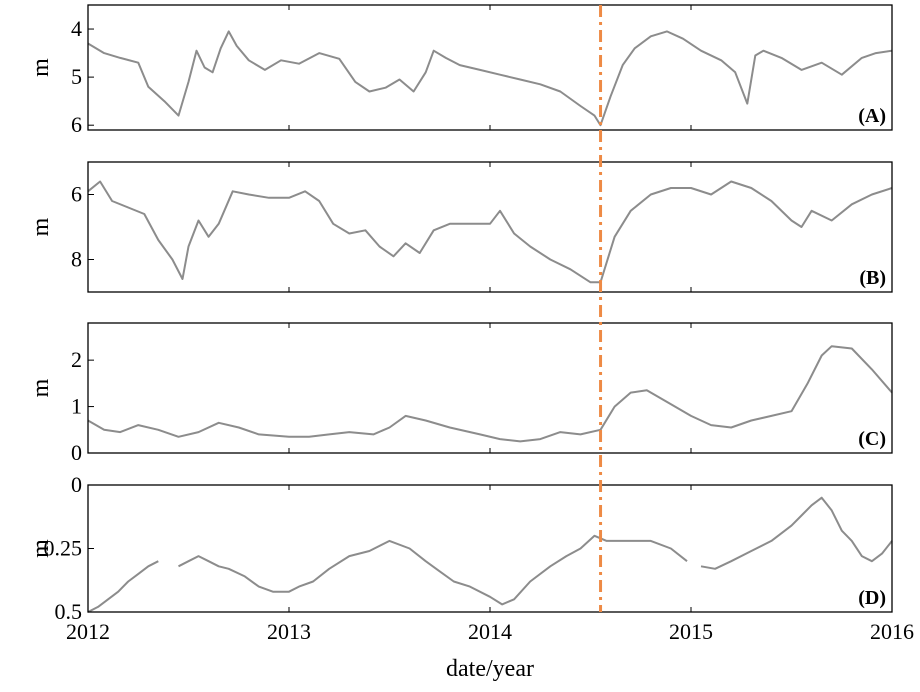 This screenshot has height=692, width=920. Describe the element at coordinates (41, 548) in the screenshot. I see `panel-d-y-axis-title: m` at that location.